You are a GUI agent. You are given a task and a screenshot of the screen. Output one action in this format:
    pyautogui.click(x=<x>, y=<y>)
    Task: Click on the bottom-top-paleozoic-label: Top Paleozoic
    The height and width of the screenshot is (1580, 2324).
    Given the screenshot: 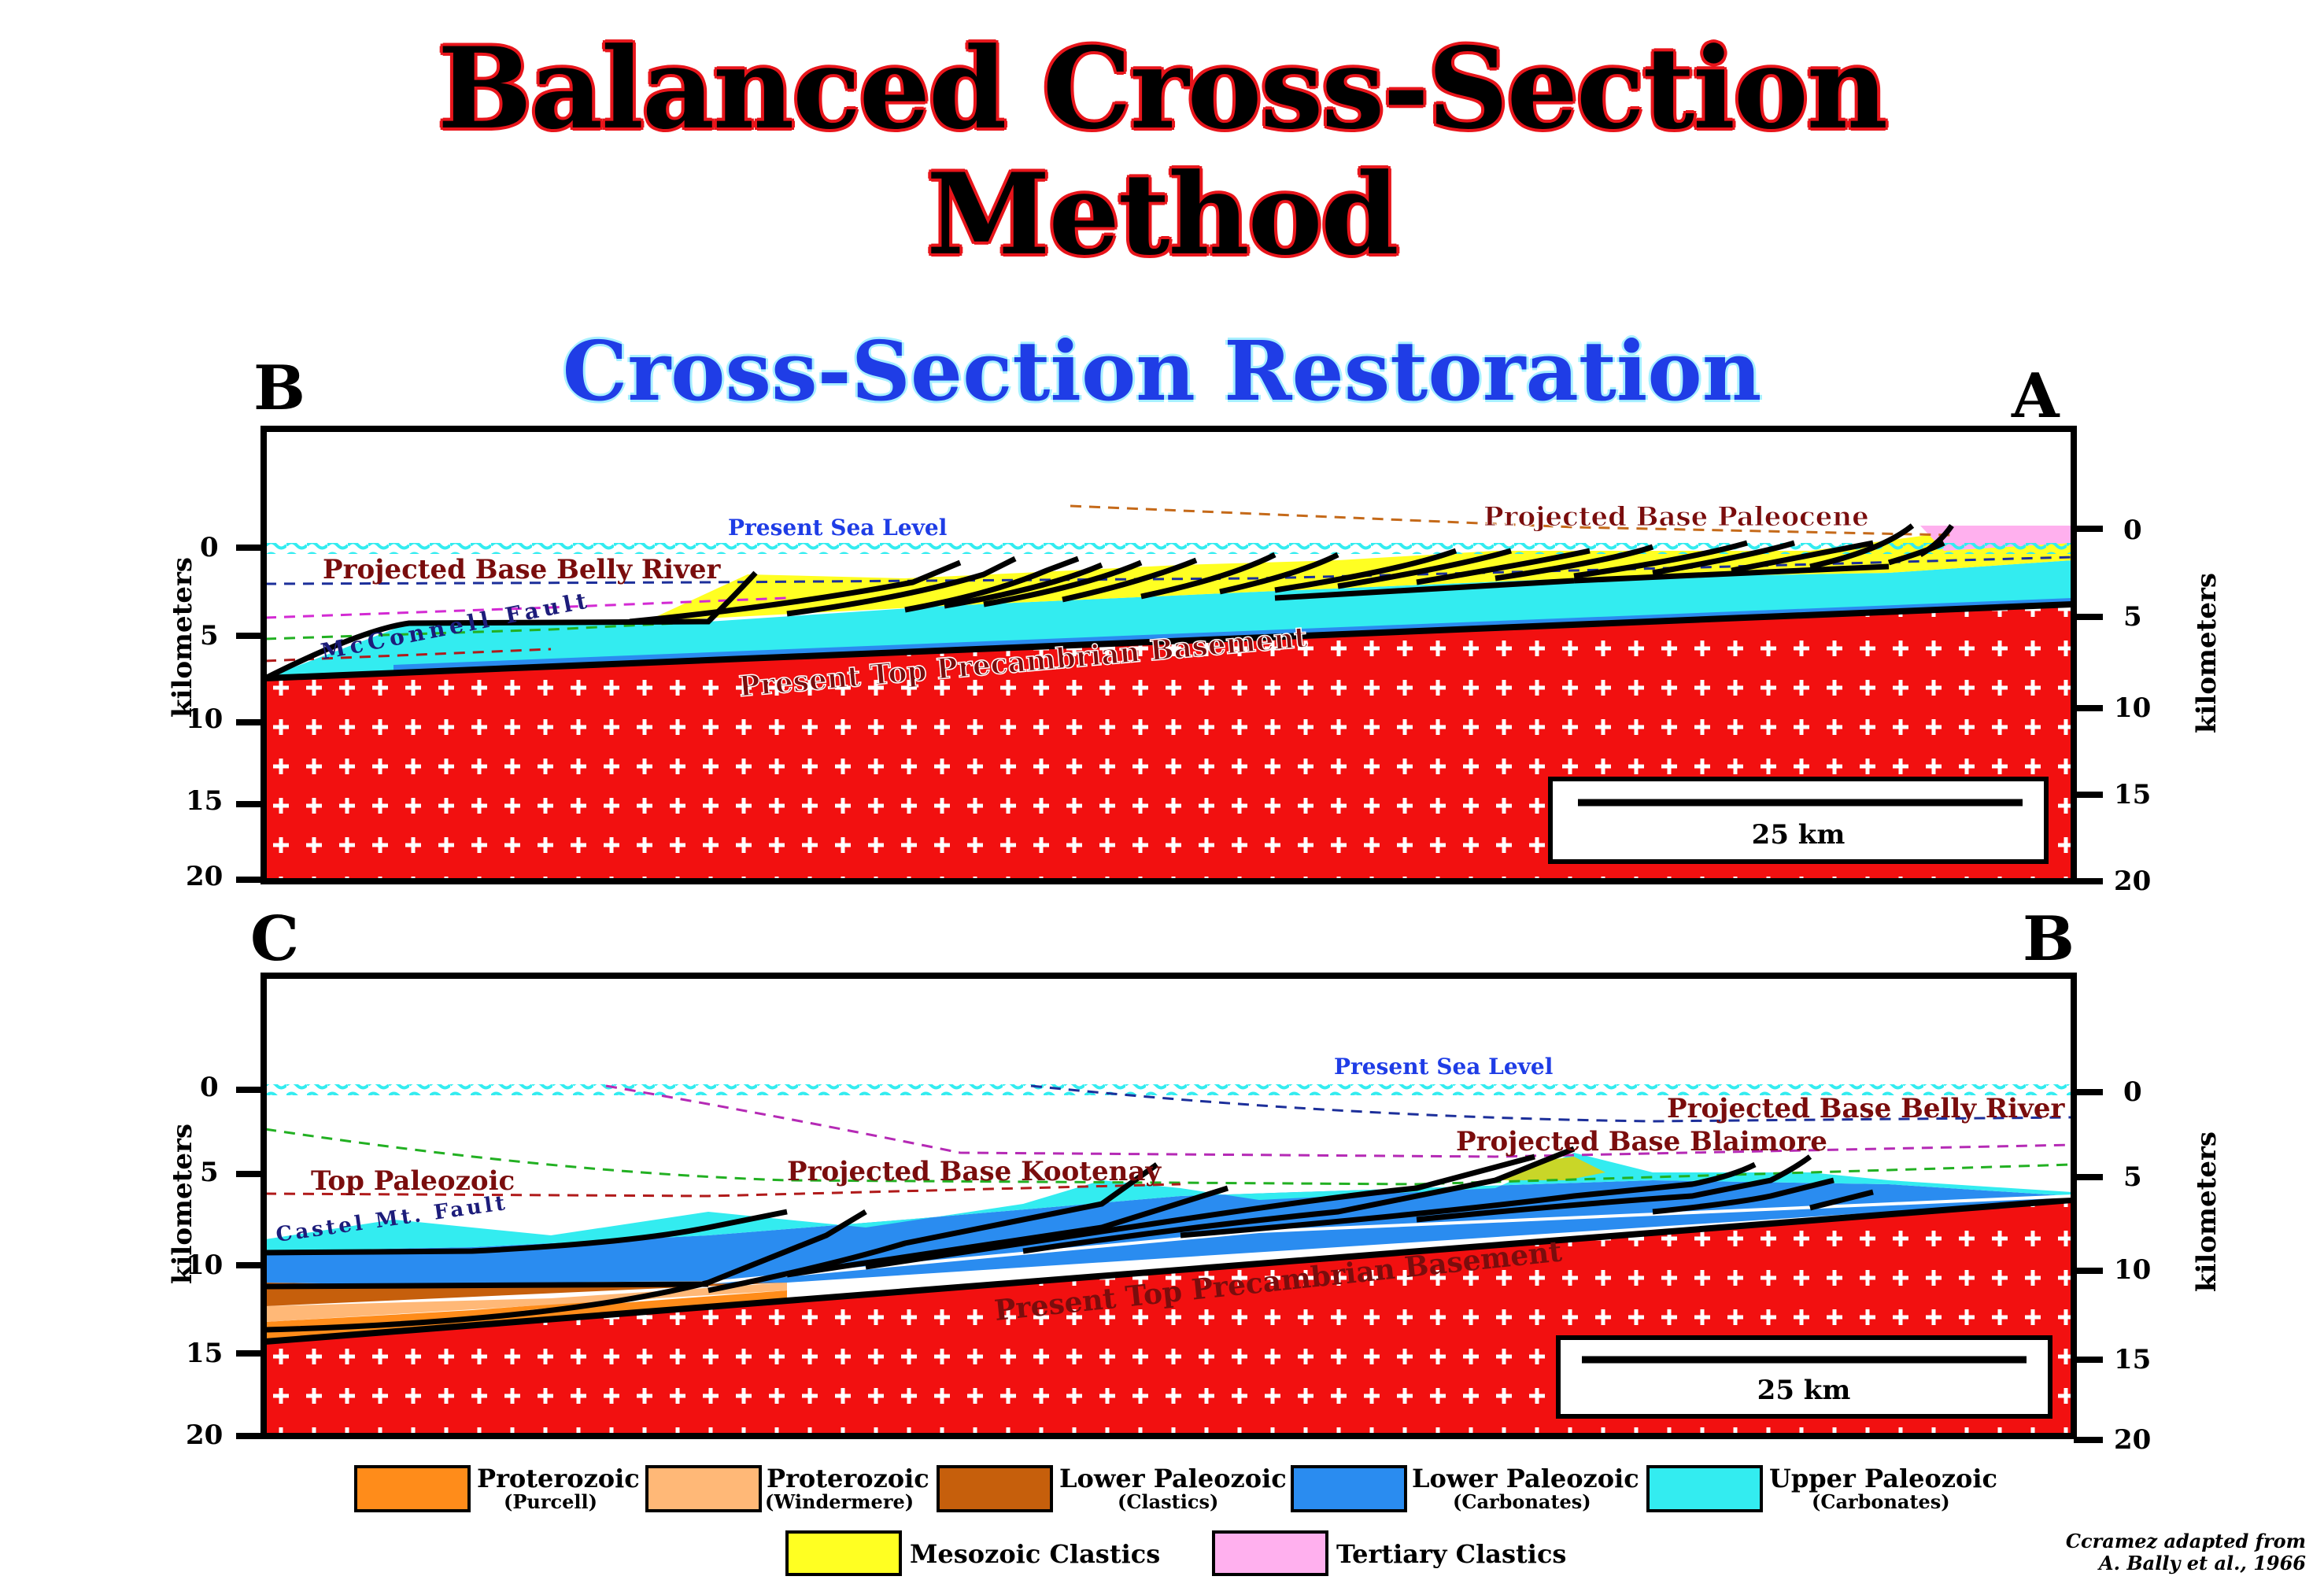 What is the action you would take?
    pyautogui.click(x=413, y=1181)
    